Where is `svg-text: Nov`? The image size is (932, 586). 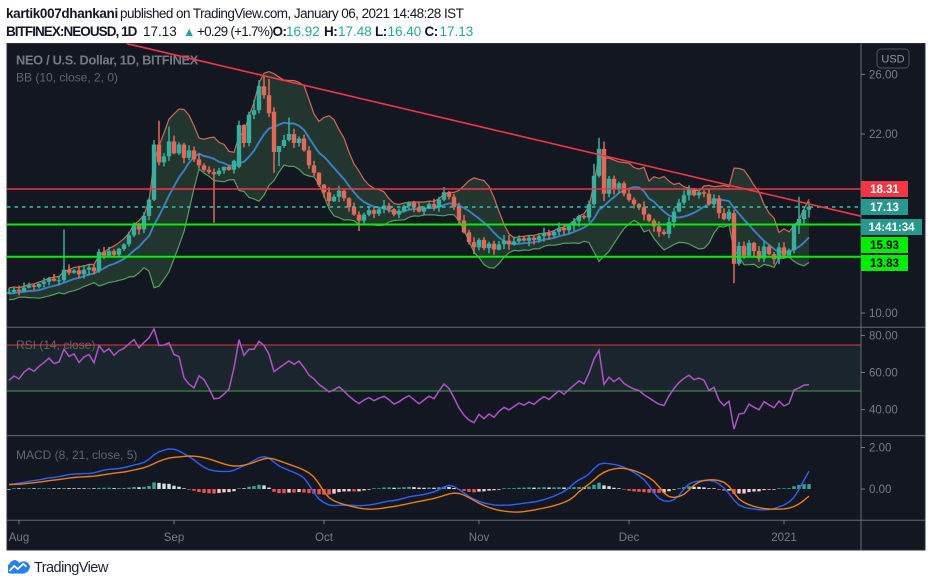 svg-text: Nov is located at coordinates (479, 538).